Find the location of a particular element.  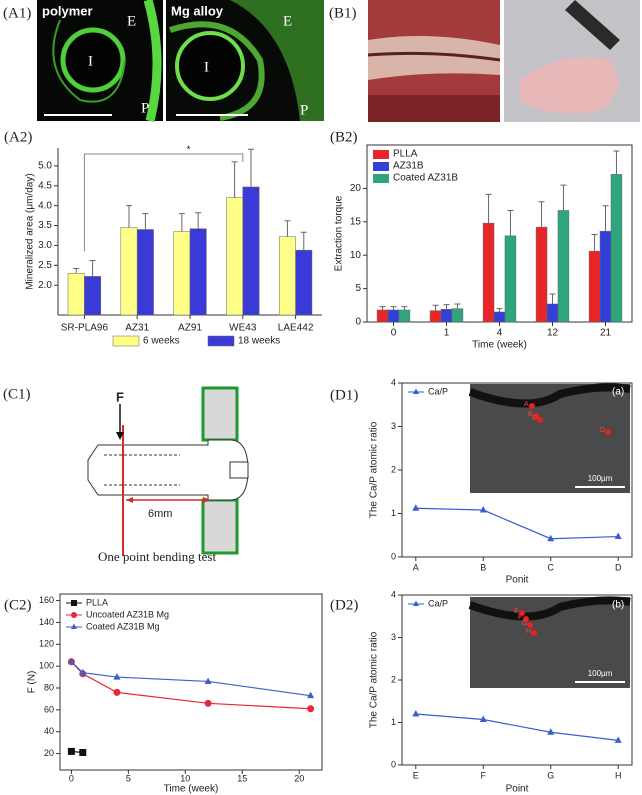

x-axis-label: Point is located at coordinates (517, 789).